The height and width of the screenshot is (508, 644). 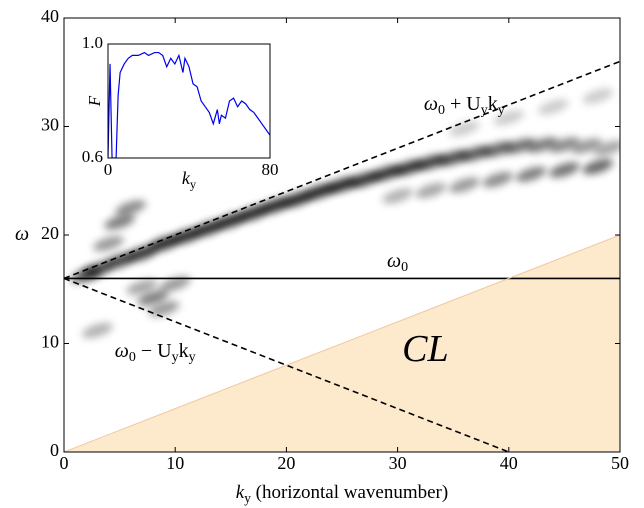 I want to click on y-axis-label: ω, so click(x=22, y=234).